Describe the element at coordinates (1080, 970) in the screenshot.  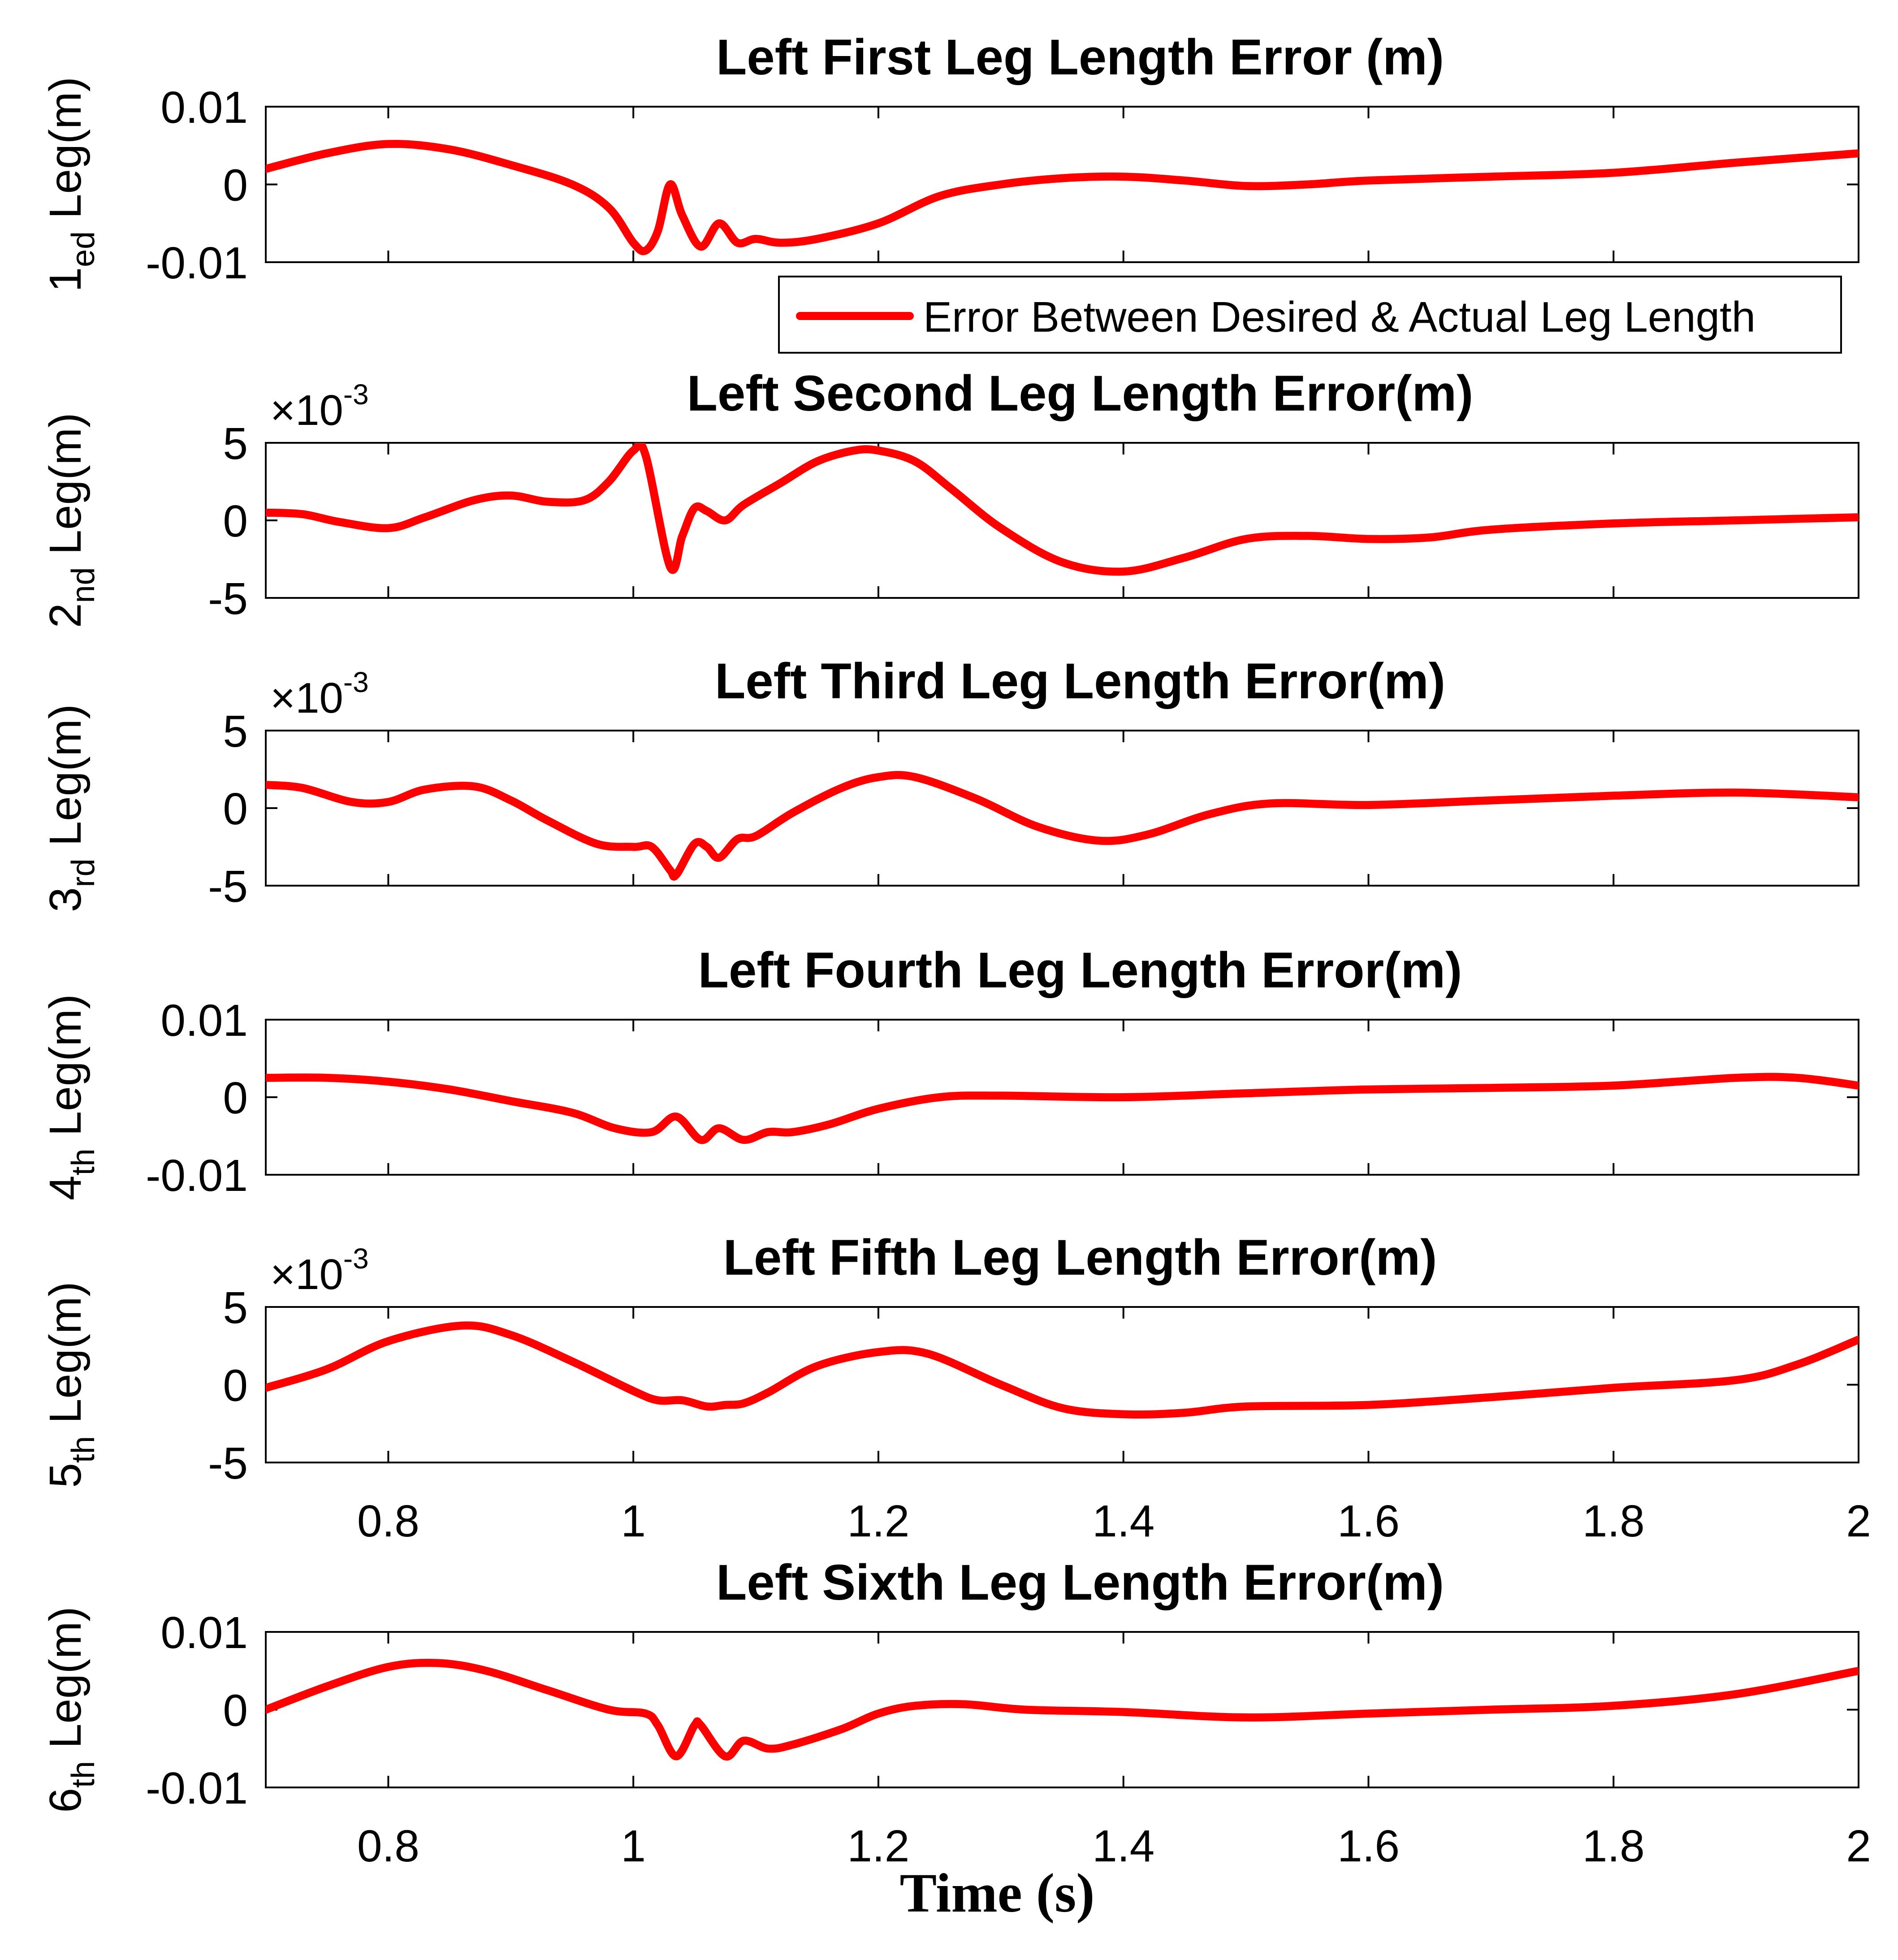
I see `subplot-title: Left Fourth Leg Length Error(m)` at that location.